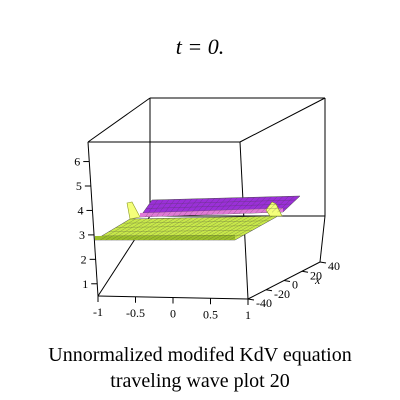  What do you see at coordinates (200, 355) in the screenshot?
I see `caption-line-1: Unnormalized modifed KdV equation` at bounding box center [200, 355].